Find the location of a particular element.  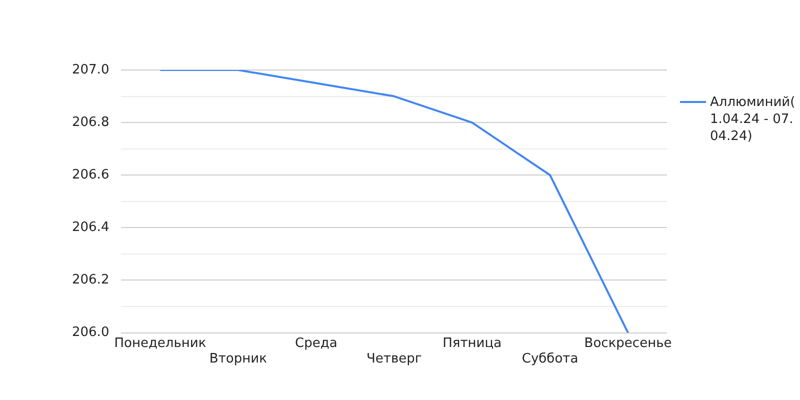

x-tick-label: Суббота is located at coordinates (550, 359).